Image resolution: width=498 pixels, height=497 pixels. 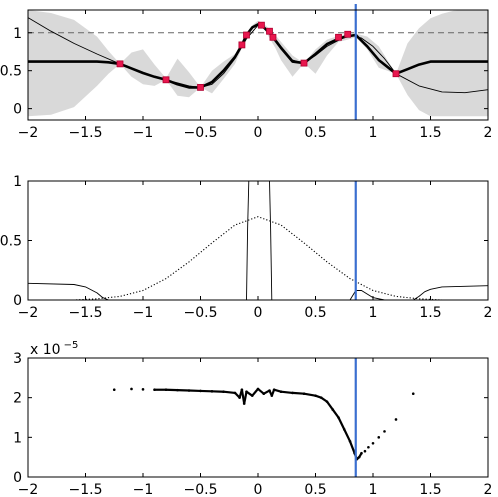 I want to click on panel-bottom-y-tick-label: 0, so click(x=17, y=478).